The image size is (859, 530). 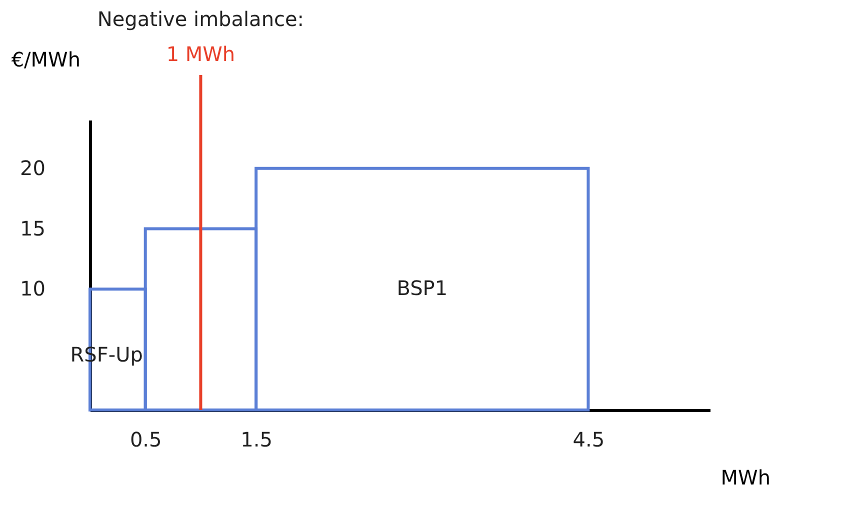 What do you see at coordinates (256, 440) in the screenshot?
I see `x-tick-label: 1.5` at bounding box center [256, 440].